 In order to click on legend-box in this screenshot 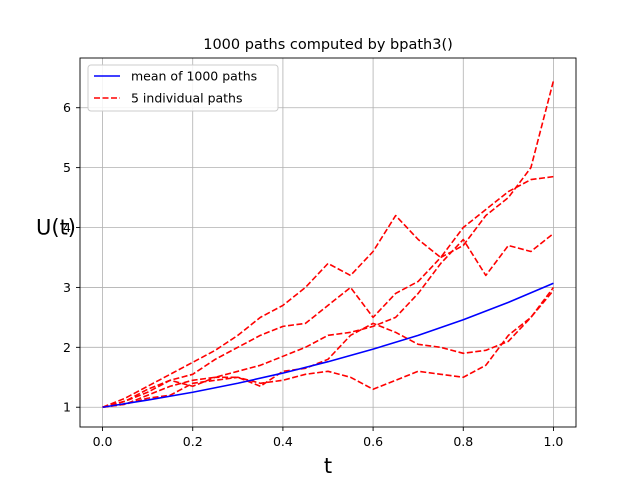, I will do `click(183, 88)`.